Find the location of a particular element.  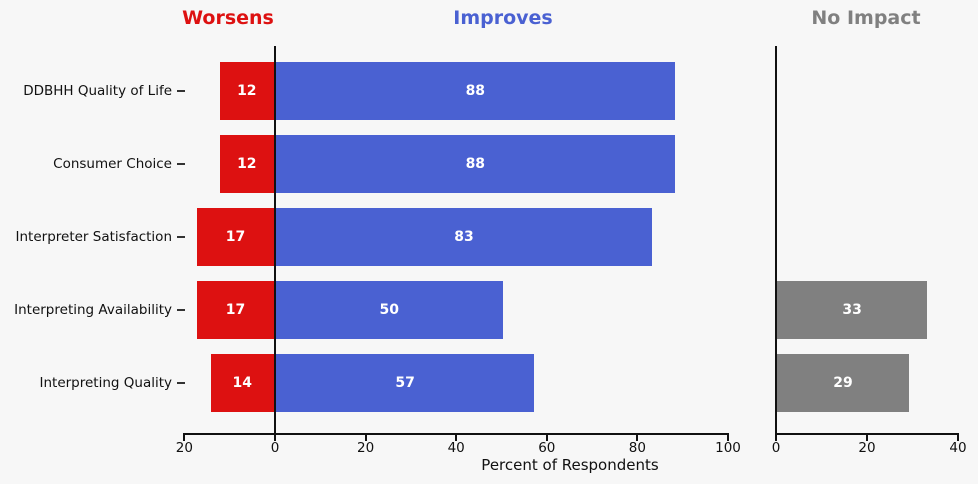

bar-value-label: 29 is located at coordinates (843, 383).